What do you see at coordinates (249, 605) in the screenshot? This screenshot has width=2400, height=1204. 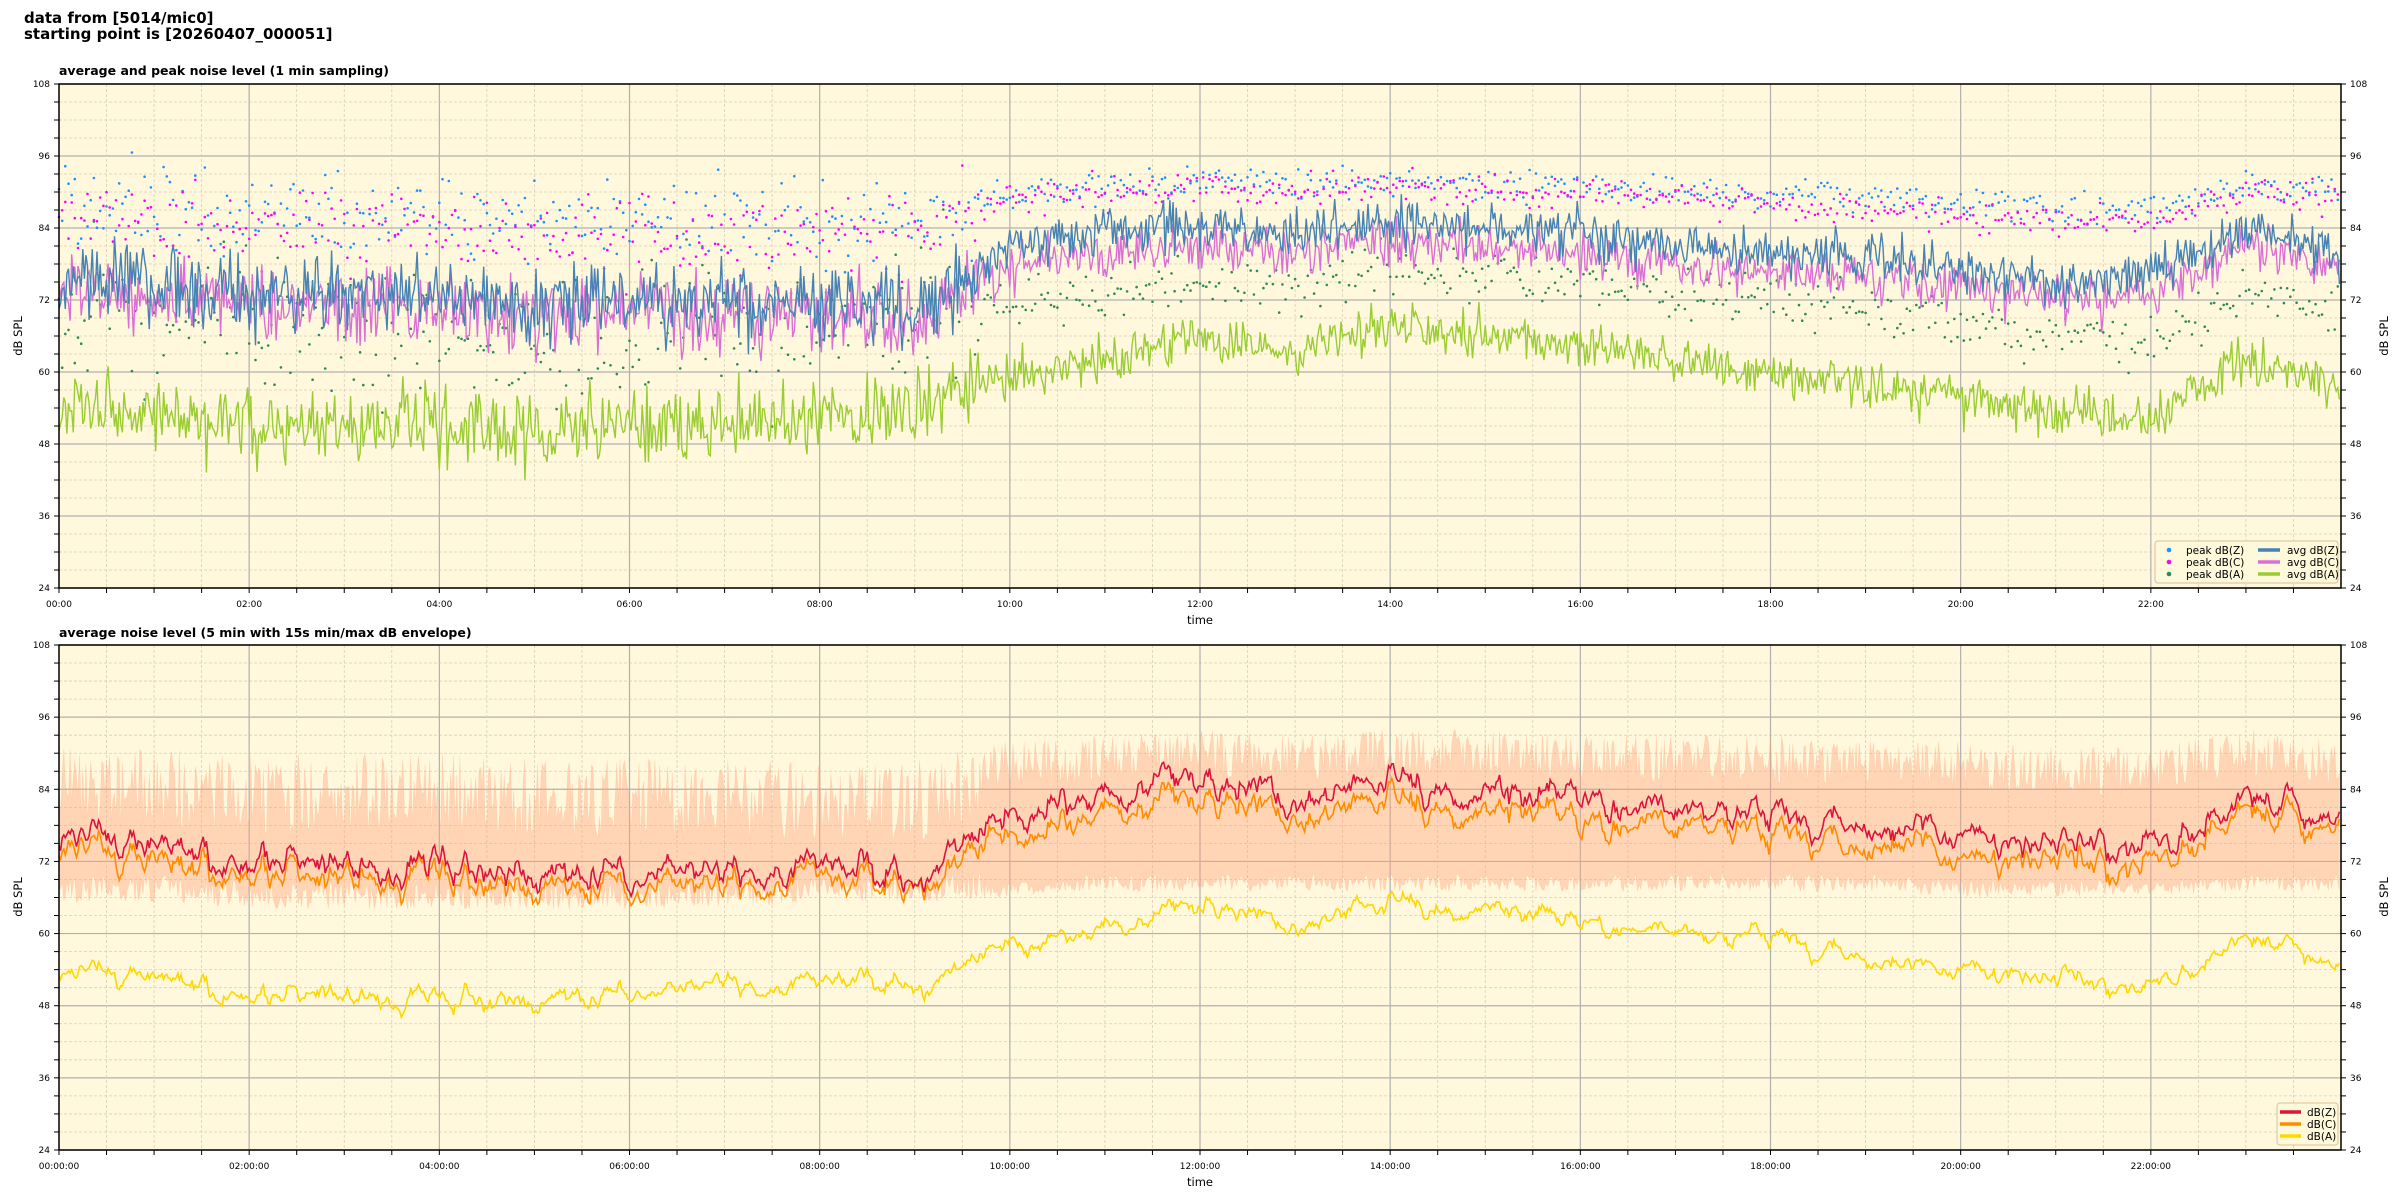 I see `x-tick-label: 02:00` at bounding box center [249, 605].